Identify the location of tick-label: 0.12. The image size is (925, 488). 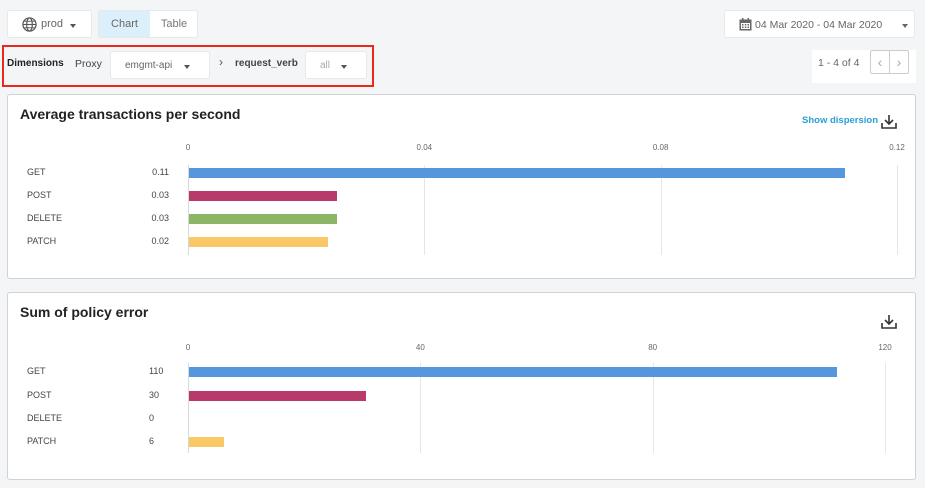
(897, 147).